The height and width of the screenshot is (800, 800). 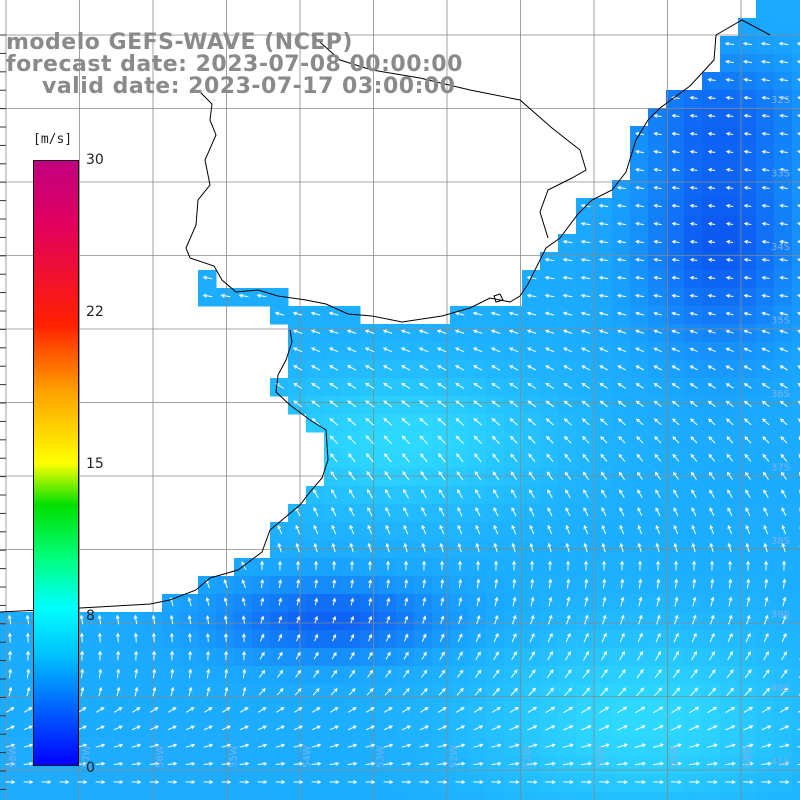 What do you see at coordinates (90, 616) in the screenshot?
I see `colorbar-tick-8: 8` at bounding box center [90, 616].